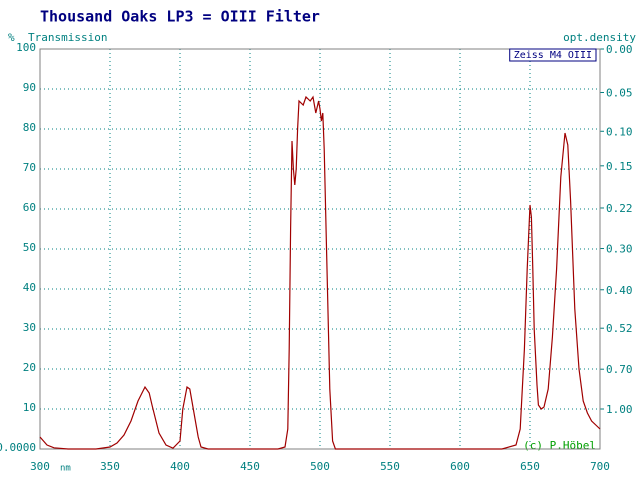 The image size is (640, 480). What do you see at coordinates (180, 466) in the screenshot?
I see `x-tick-label: 400` at bounding box center [180, 466].